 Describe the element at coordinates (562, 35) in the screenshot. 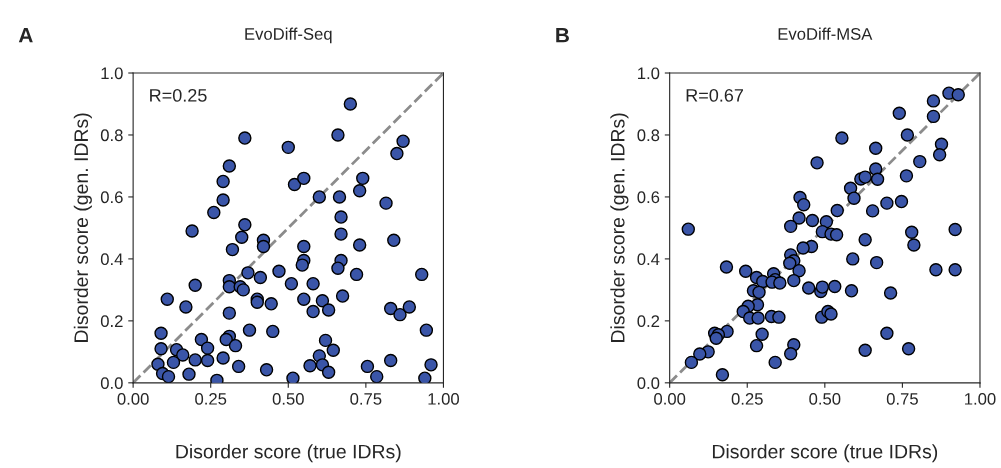

I see `text: B` at that location.